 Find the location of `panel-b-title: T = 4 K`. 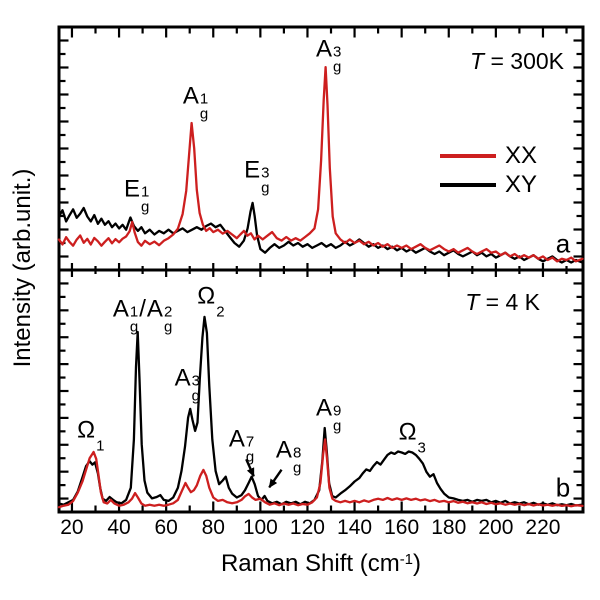

panel-b-title: T = 4 K is located at coordinates (502, 302).